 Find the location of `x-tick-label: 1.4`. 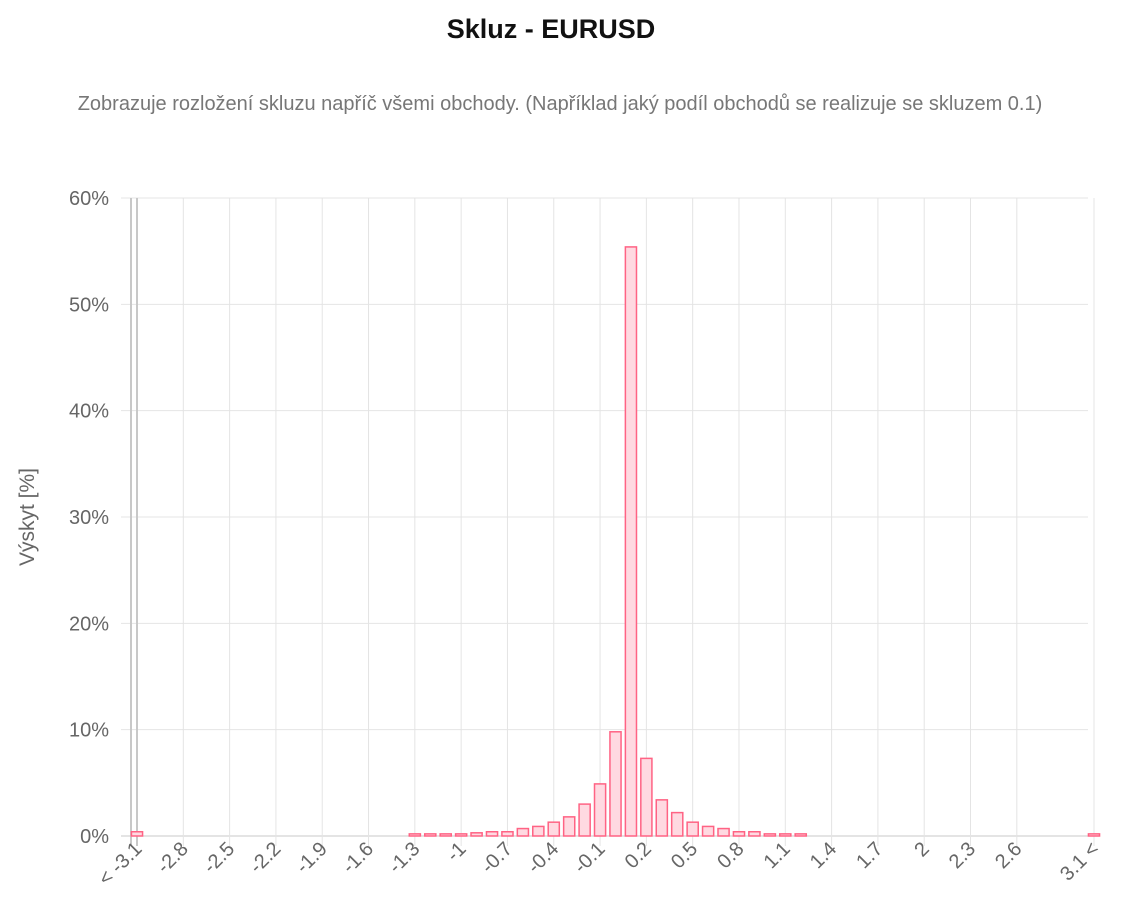

x-tick-label: 1.4 is located at coordinates (823, 855).